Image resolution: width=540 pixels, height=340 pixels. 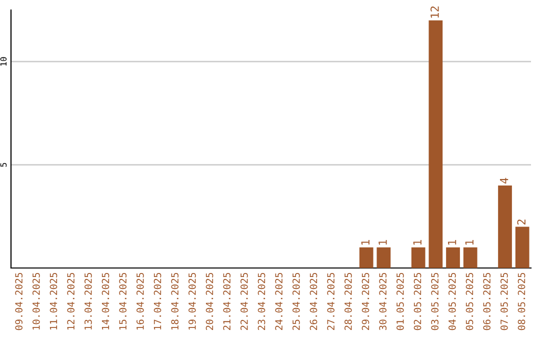 What do you see at coordinates (262, 301) in the screenshot?
I see `x-tick-label: 23.04.2025` at bounding box center [262, 301].